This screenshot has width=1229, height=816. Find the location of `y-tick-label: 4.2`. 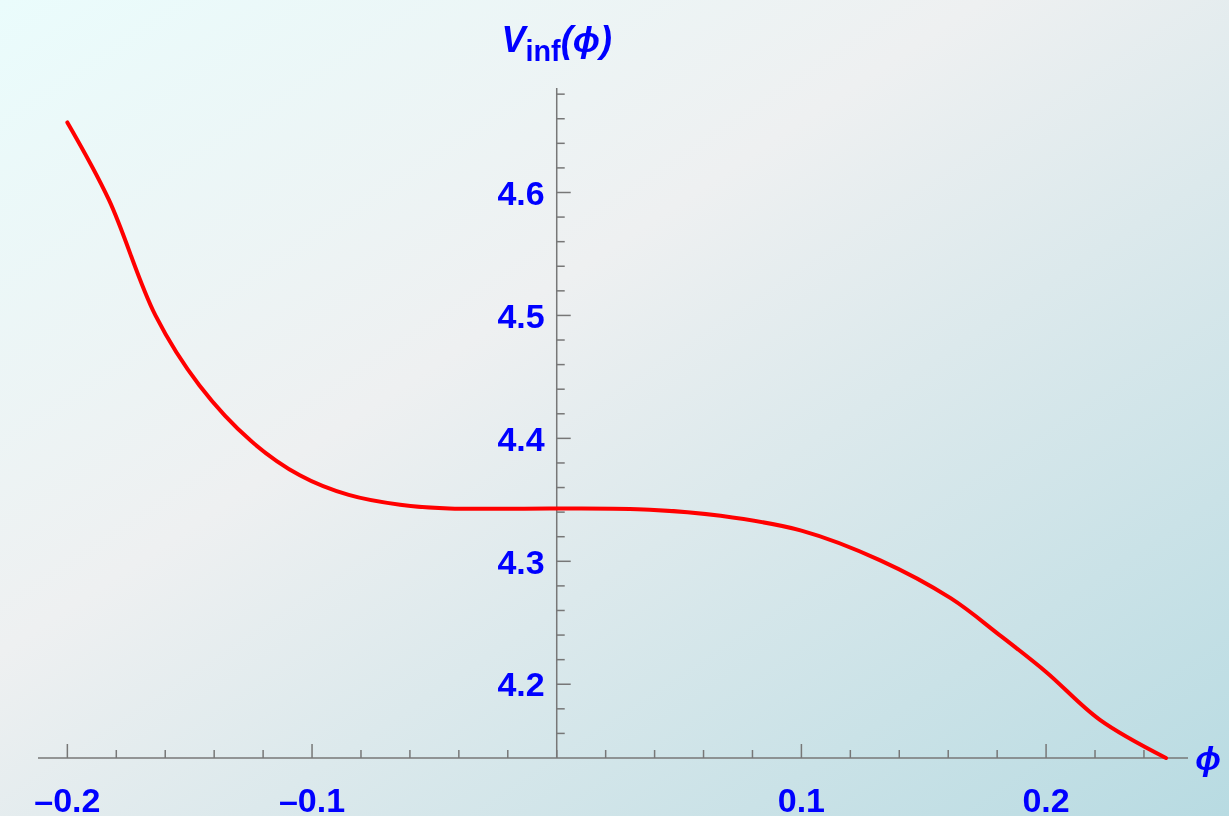

y-tick-label: 4.2 is located at coordinates (521, 684).